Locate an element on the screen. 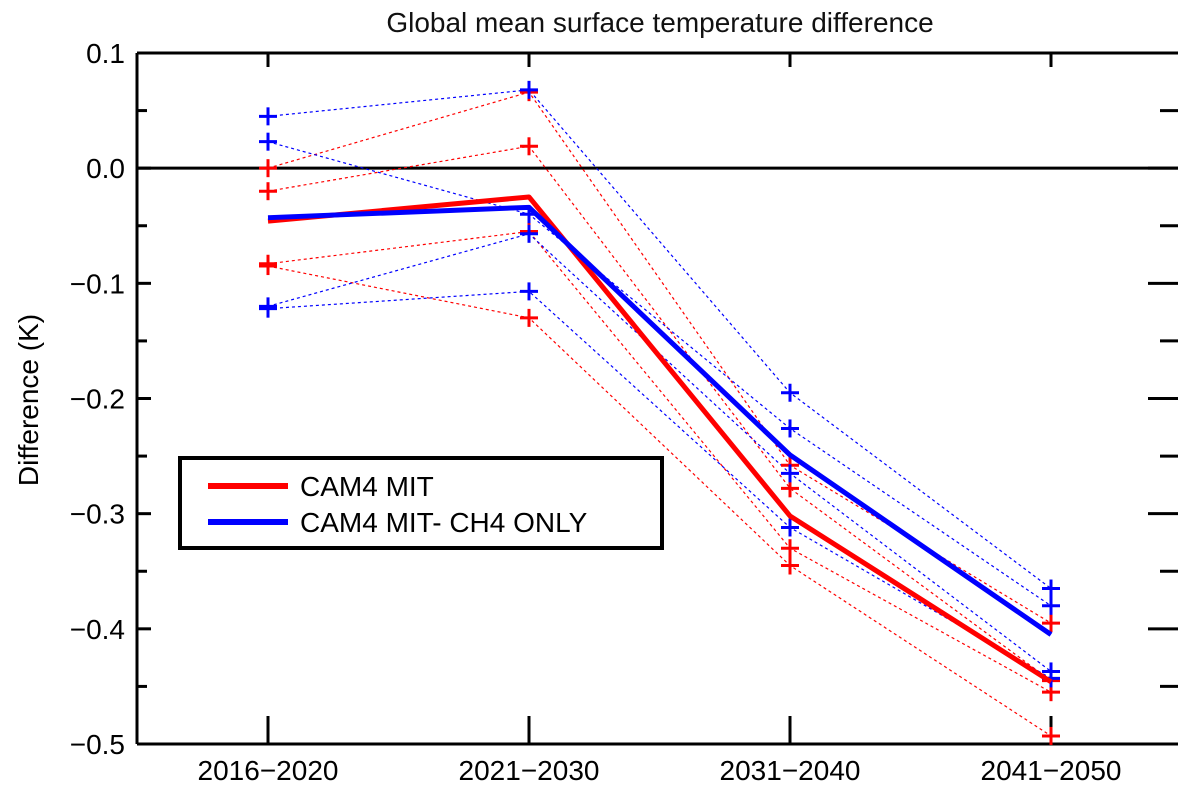 The width and height of the screenshot is (1182, 785). x-tick-label: 2041−2050 is located at coordinates (1051, 770).